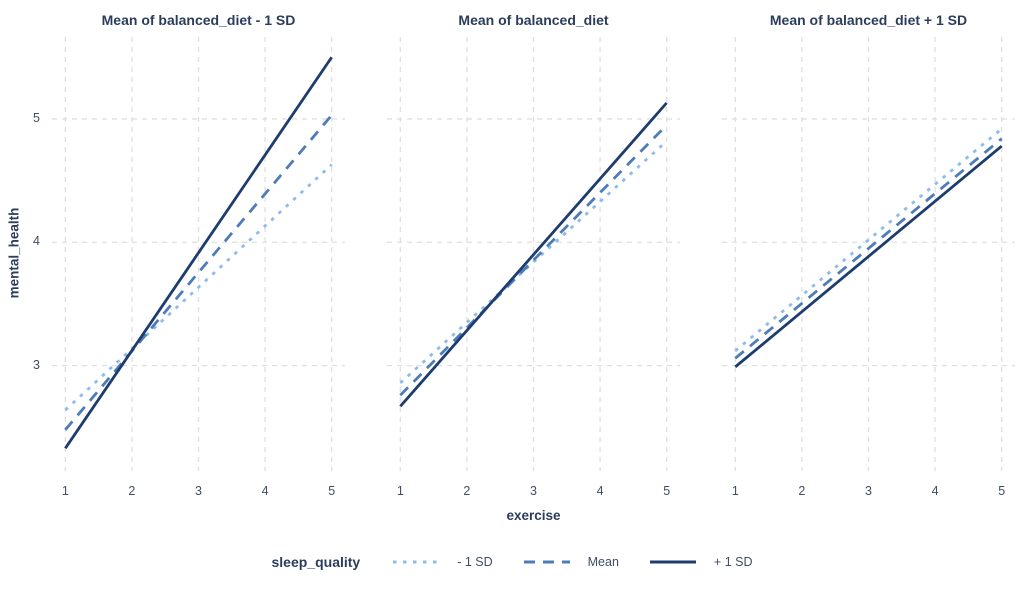 The height and width of the screenshot is (594, 1024). I want to click on legend-line-swatch-dotted, so click(416, 562).